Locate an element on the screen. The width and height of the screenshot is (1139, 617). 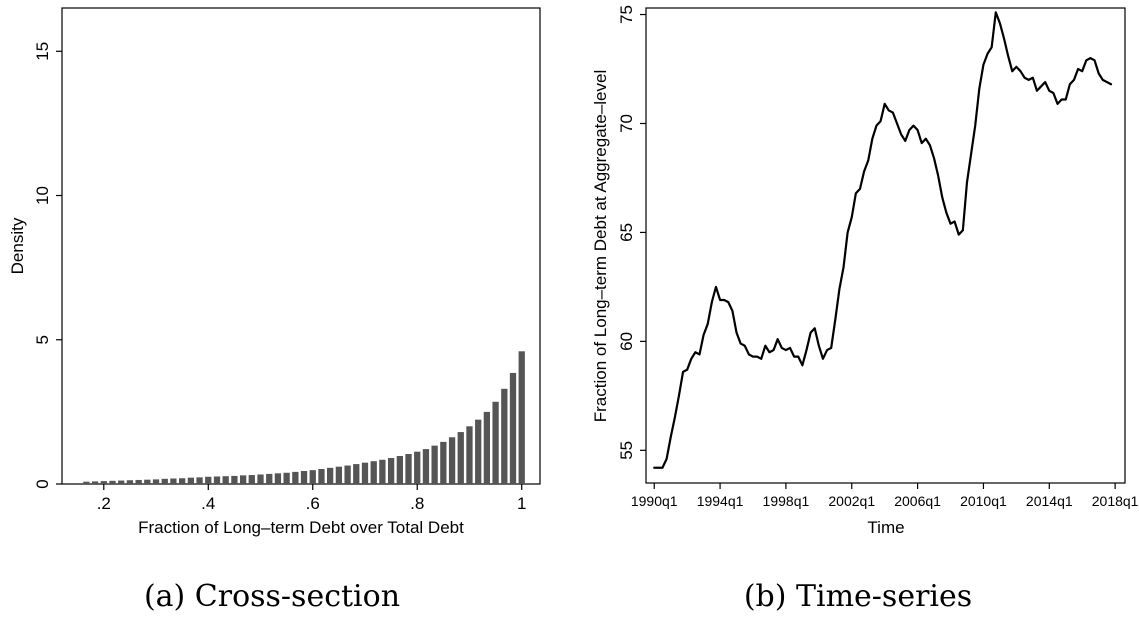
x-tick-label: .2 is located at coordinates (104, 503).